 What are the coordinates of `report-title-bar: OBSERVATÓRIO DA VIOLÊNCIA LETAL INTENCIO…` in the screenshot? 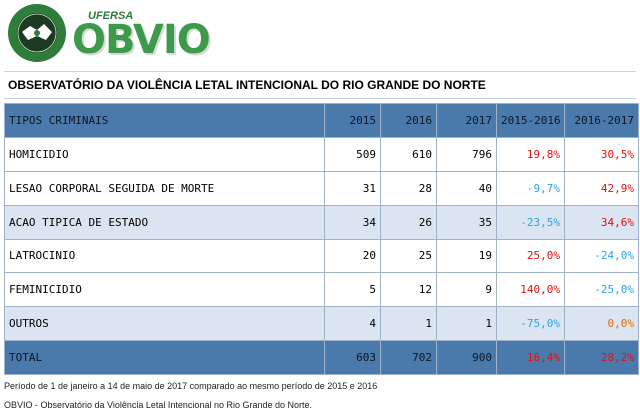 It's located at (320, 85).